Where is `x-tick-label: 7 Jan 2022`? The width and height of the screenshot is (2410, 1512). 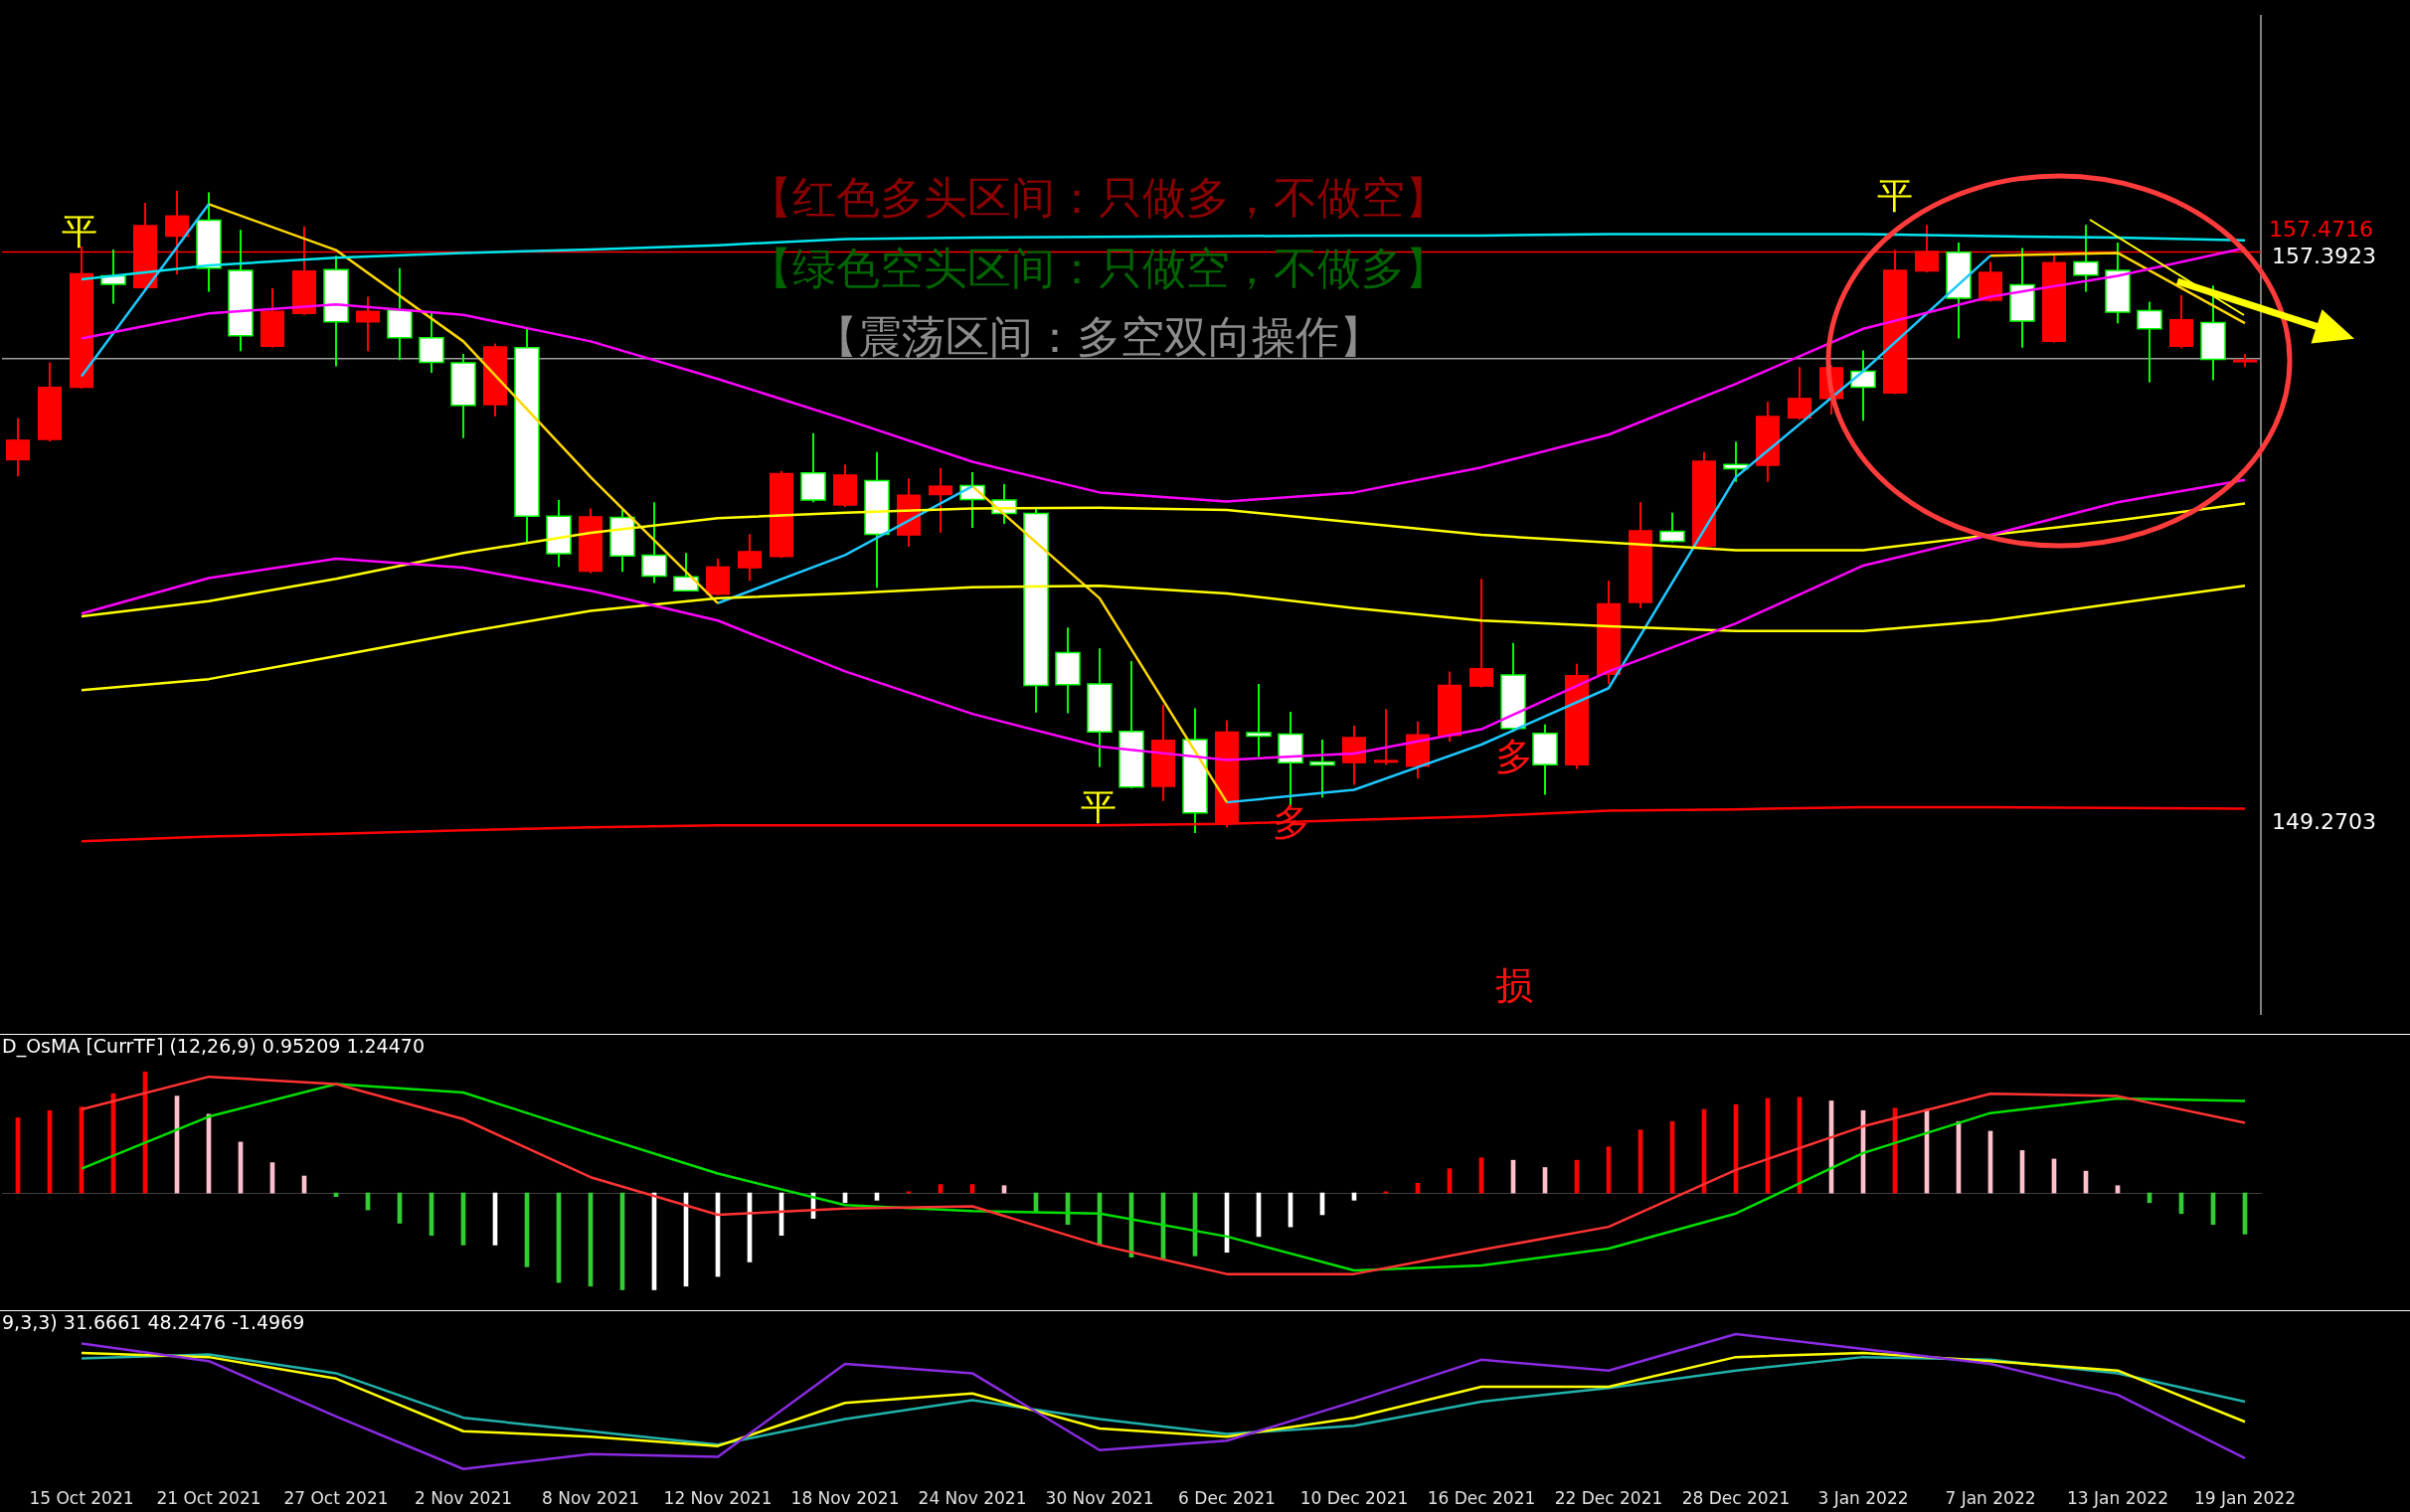
x-tick-label: 7 Jan 2022 is located at coordinates (1990, 1498).